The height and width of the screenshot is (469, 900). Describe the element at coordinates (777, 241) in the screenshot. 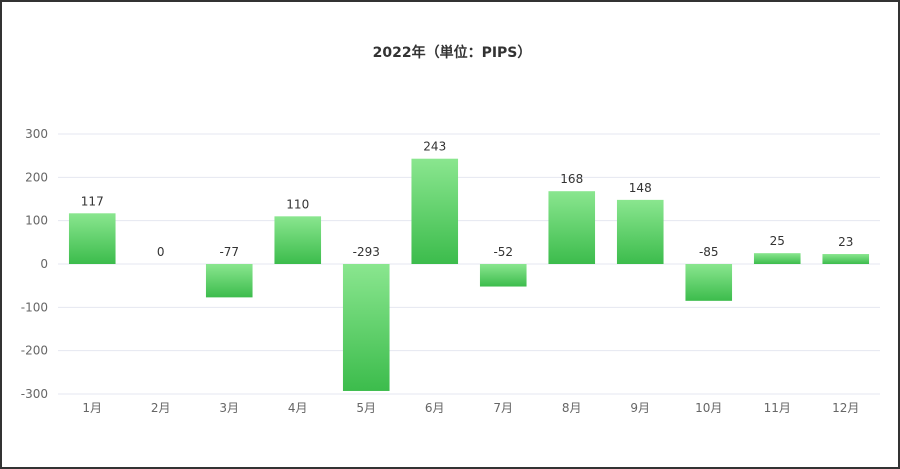

I see `data-label-11: 25` at that location.